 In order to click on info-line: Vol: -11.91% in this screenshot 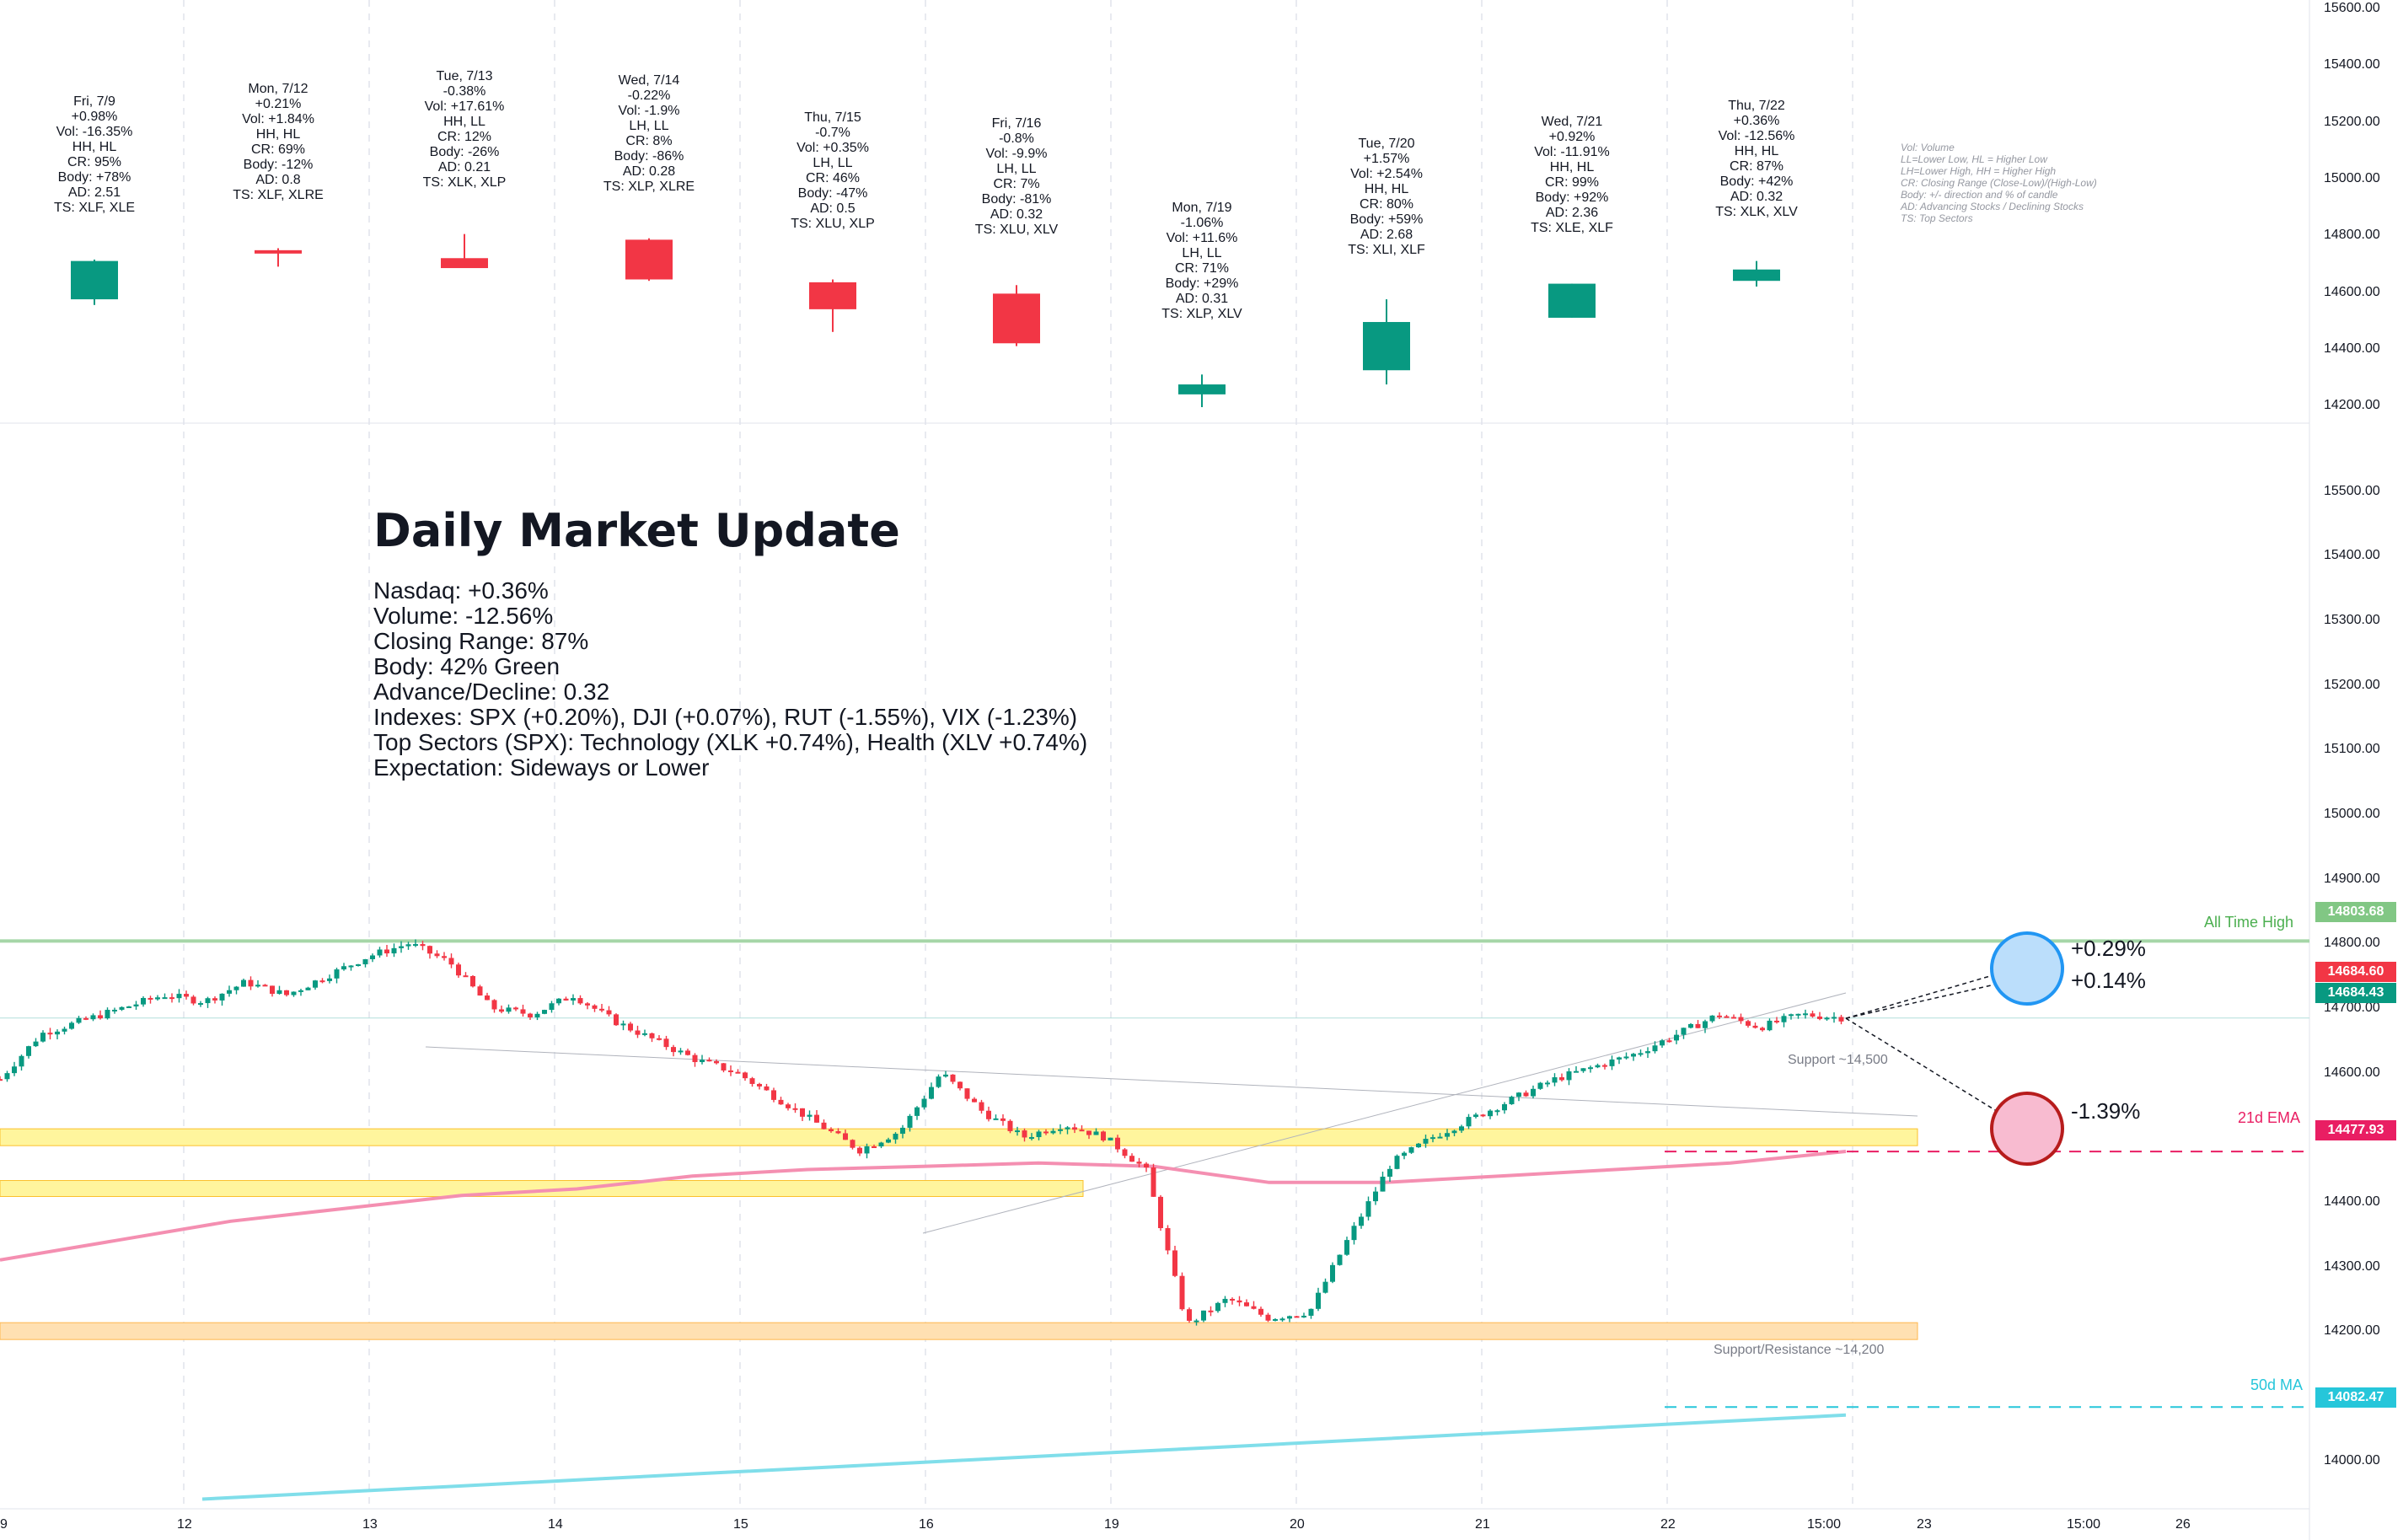, I will do `click(1572, 152)`.